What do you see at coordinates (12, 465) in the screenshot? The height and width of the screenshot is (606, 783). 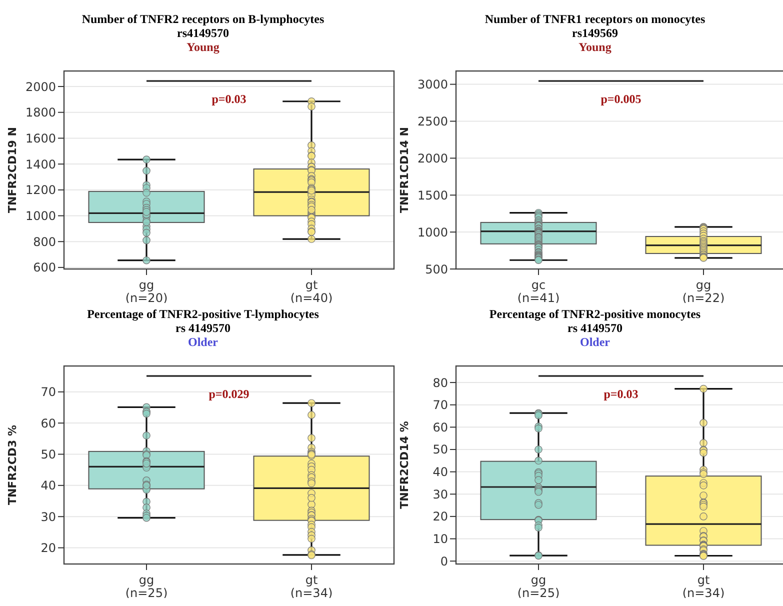 I see `y-axis-title: TNFR2CD3 %` at bounding box center [12, 465].